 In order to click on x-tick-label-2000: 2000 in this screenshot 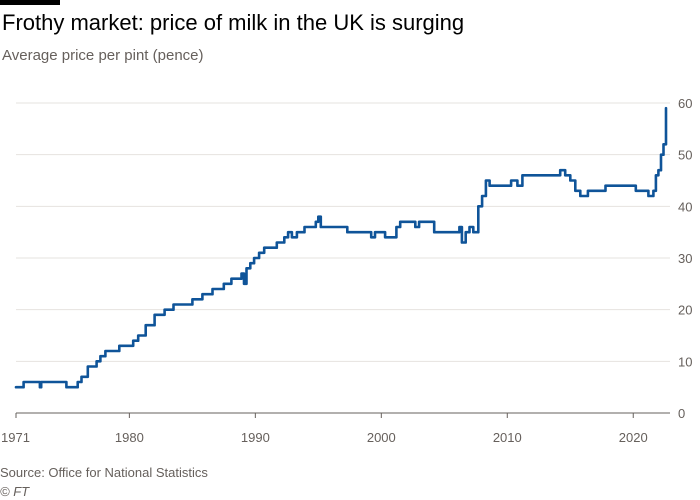, I will do `click(381, 437)`.